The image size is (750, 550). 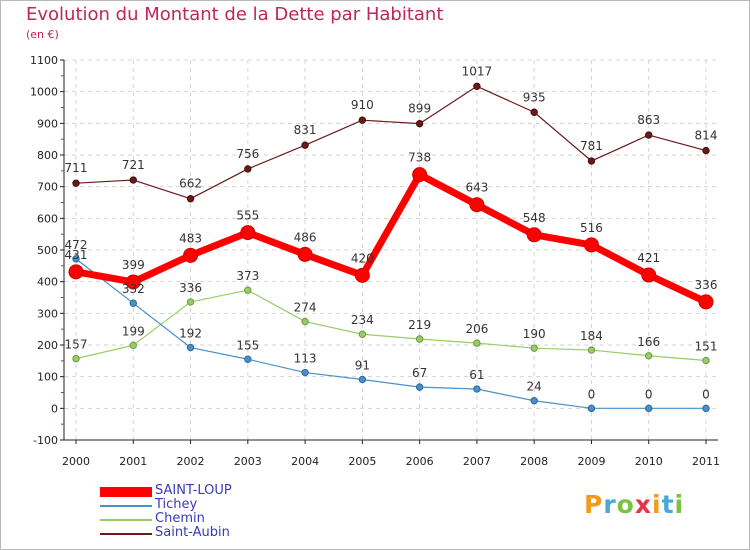 What do you see at coordinates (44, 60) in the screenshot?
I see `y-tick-label: 1100` at bounding box center [44, 60].